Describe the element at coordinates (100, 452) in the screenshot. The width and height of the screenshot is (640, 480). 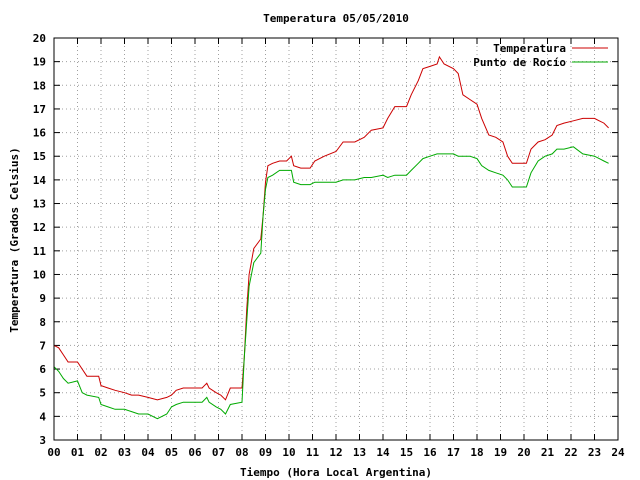
I see `x-tick-label: 02` at that location.